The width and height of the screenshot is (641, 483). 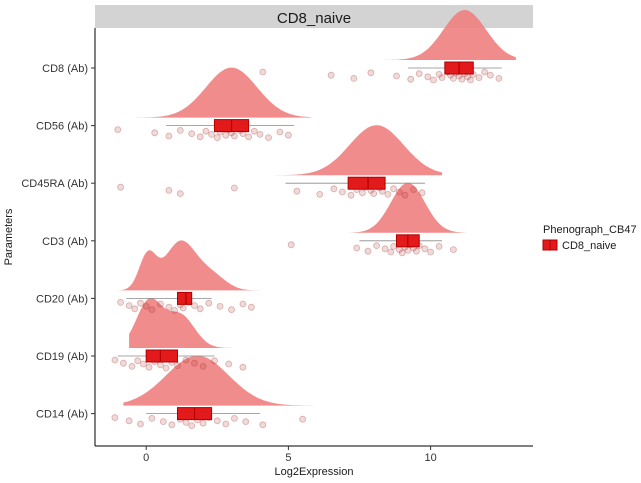 I want to click on x-tick-label: 0, so click(x=146, y=458).